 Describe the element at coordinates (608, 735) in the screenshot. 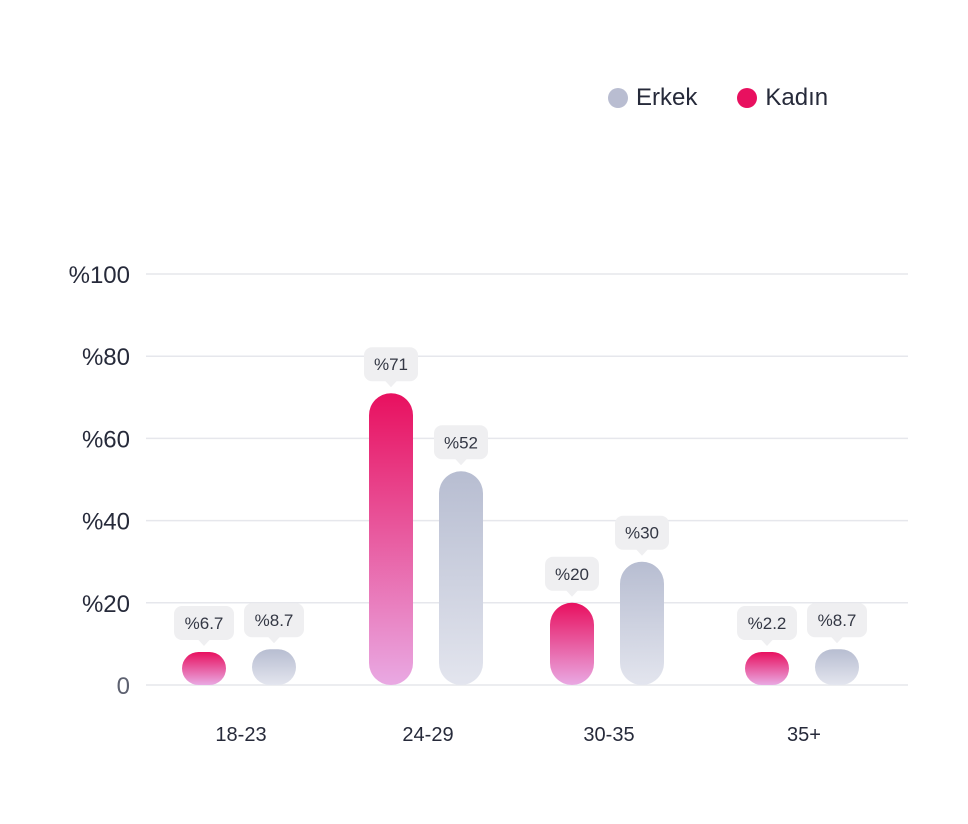

I see `x-tick-label: 30-35` at that location.